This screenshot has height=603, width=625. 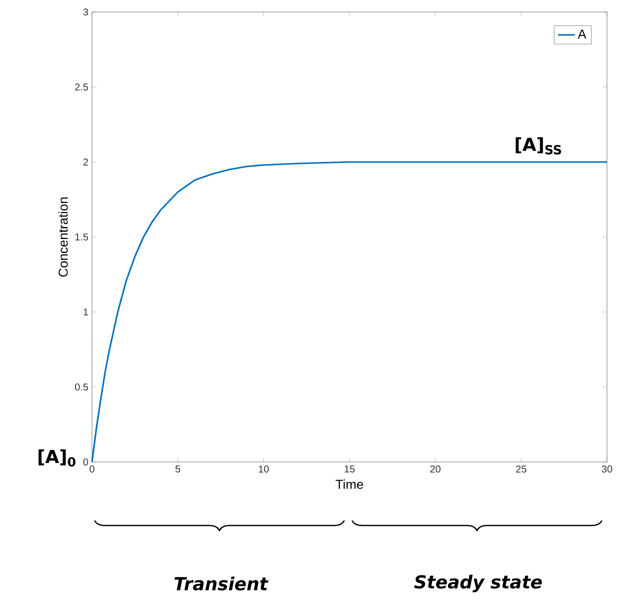 What do you see at coordinates (92, 469) in the screenshot?
I see `x-tick-label: 0` at bounding box center [92, 469].